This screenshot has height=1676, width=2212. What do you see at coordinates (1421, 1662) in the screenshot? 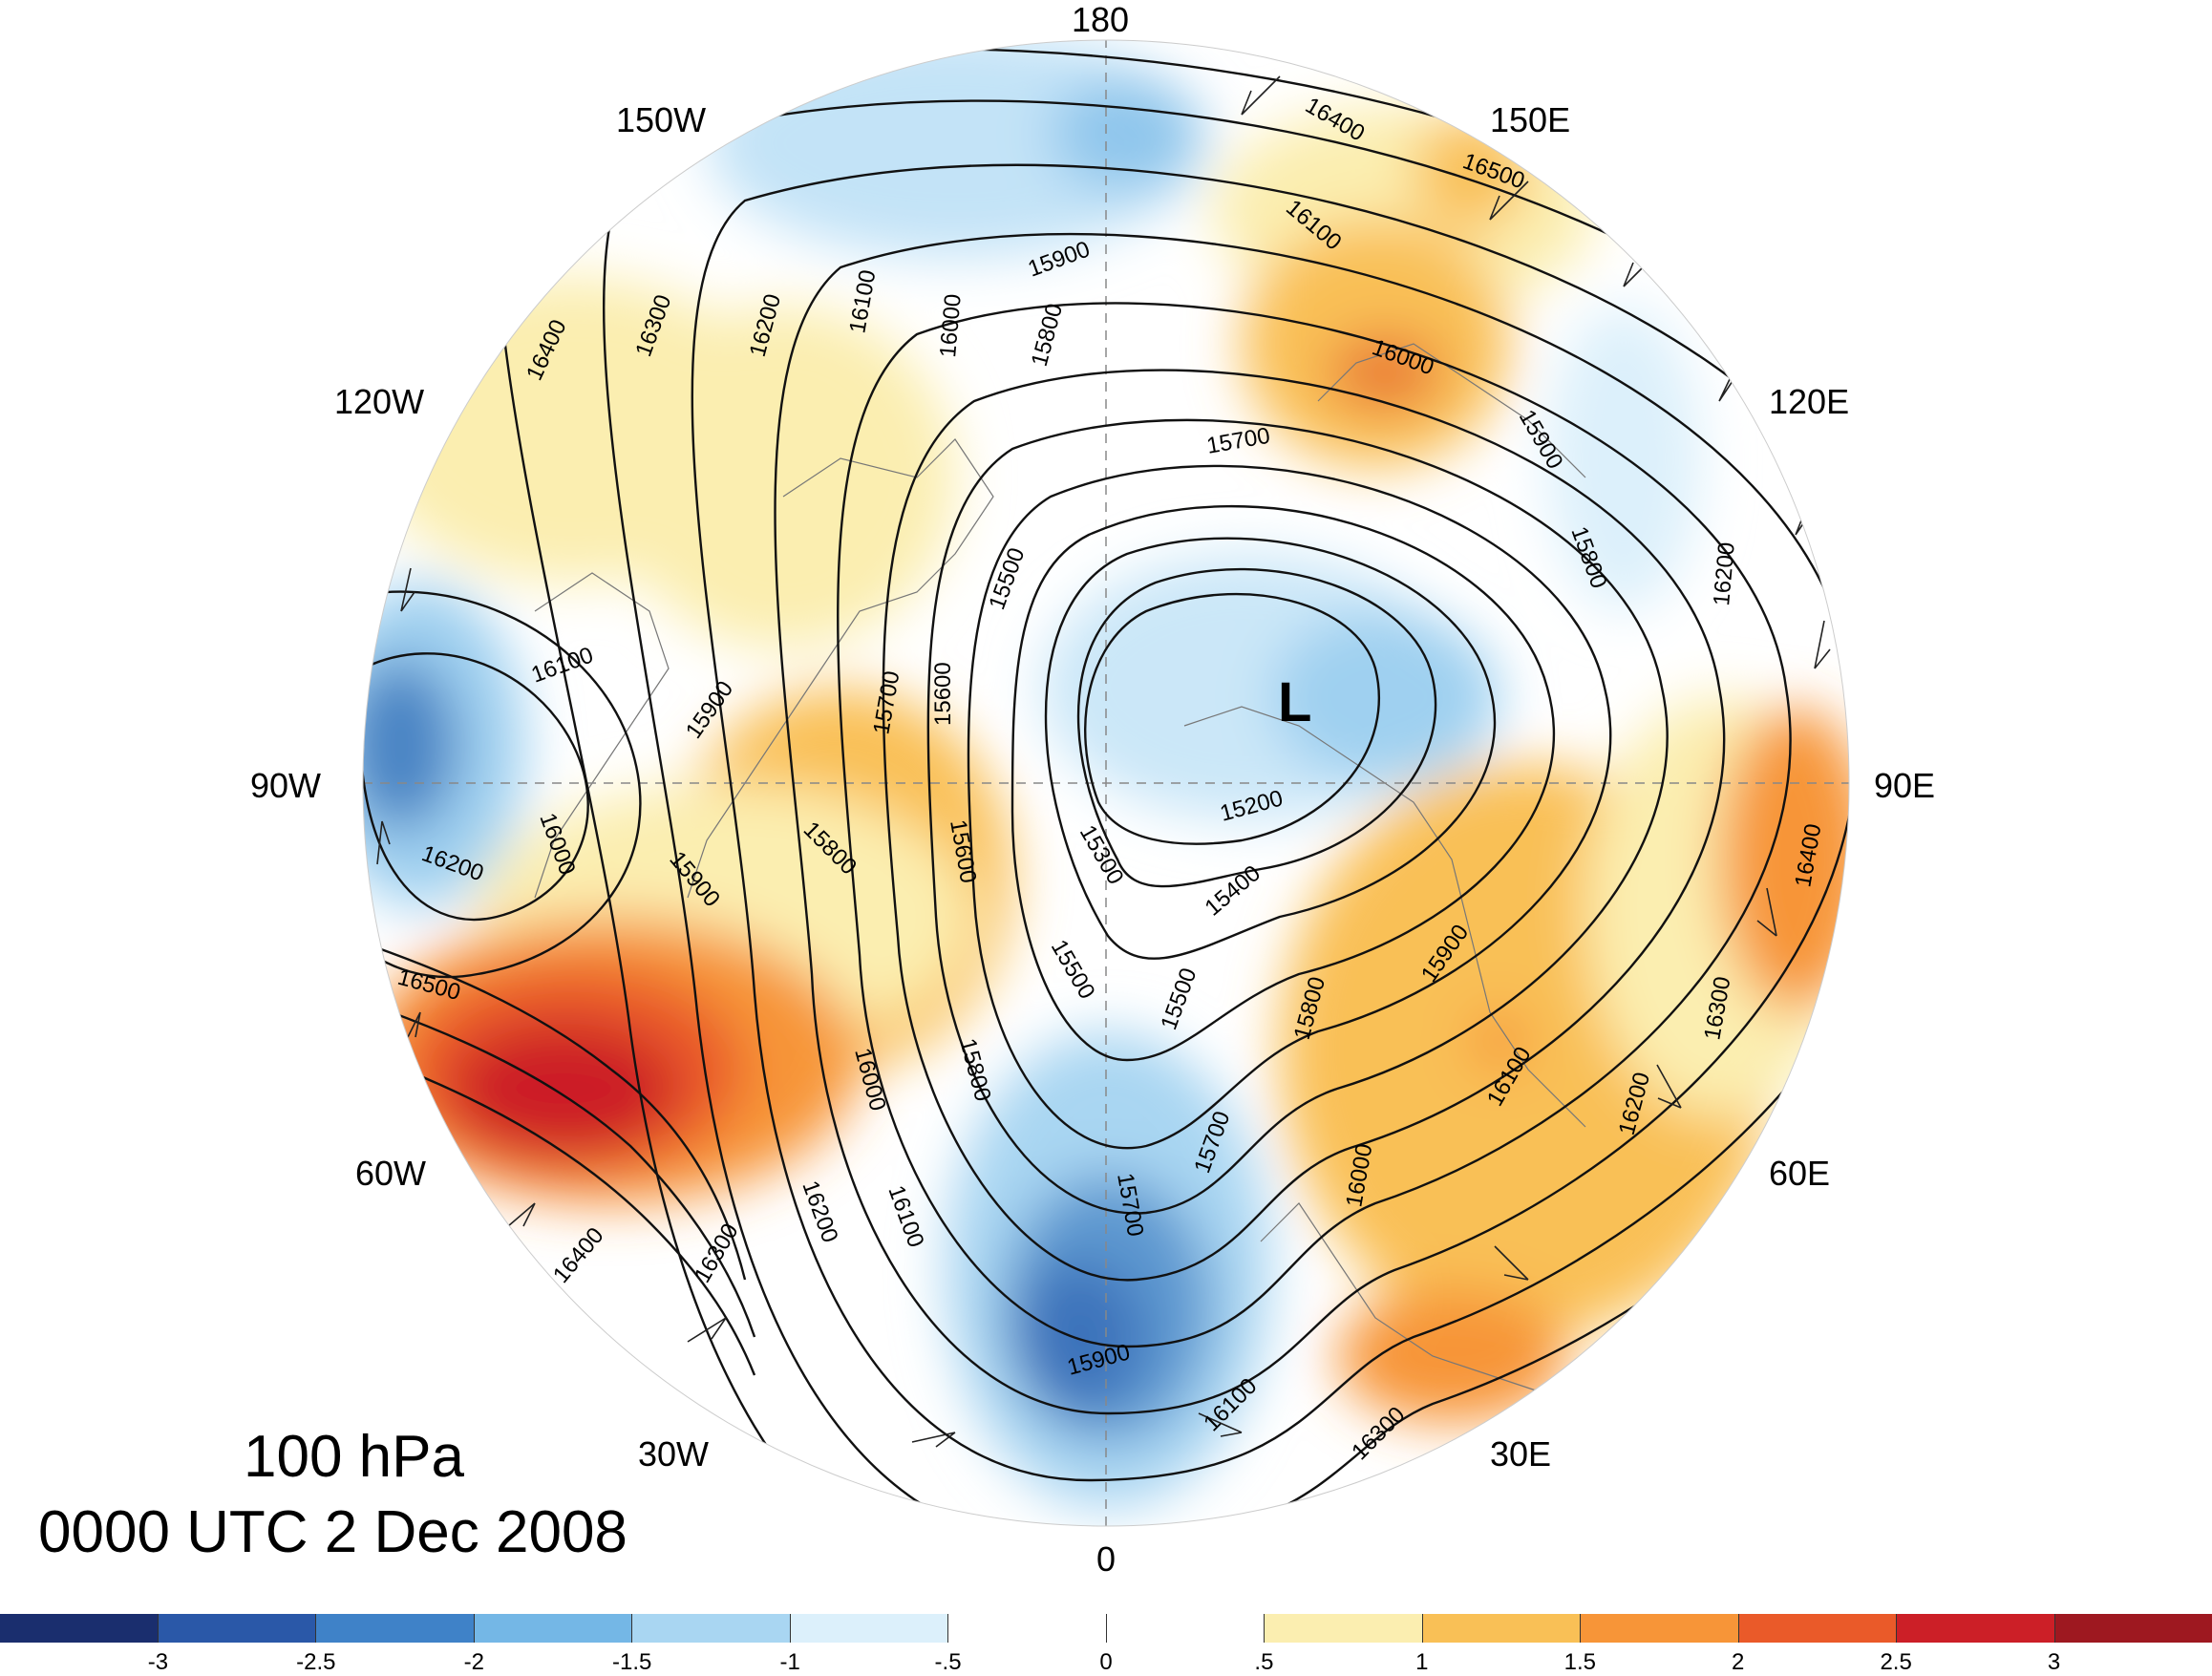
I see `colorbar-tick-label: 1` at bounding box center [1421, 1662].